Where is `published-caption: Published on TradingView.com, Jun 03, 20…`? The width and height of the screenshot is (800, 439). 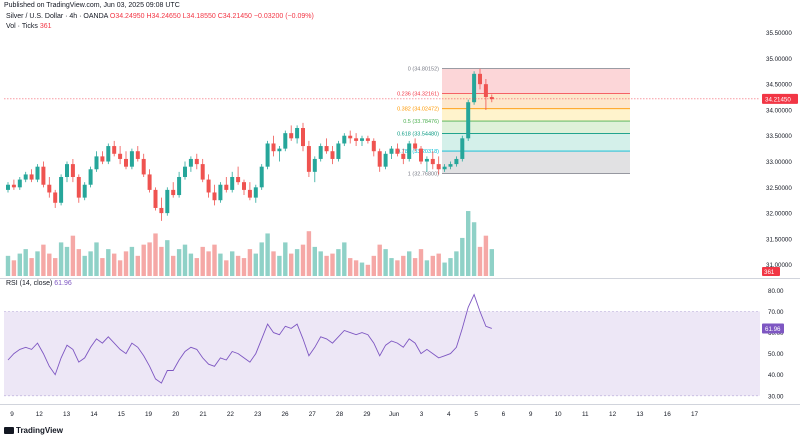 published-caption: Published on TradingView.com, Jun 03, 20… is located at coordinates (92, 5).